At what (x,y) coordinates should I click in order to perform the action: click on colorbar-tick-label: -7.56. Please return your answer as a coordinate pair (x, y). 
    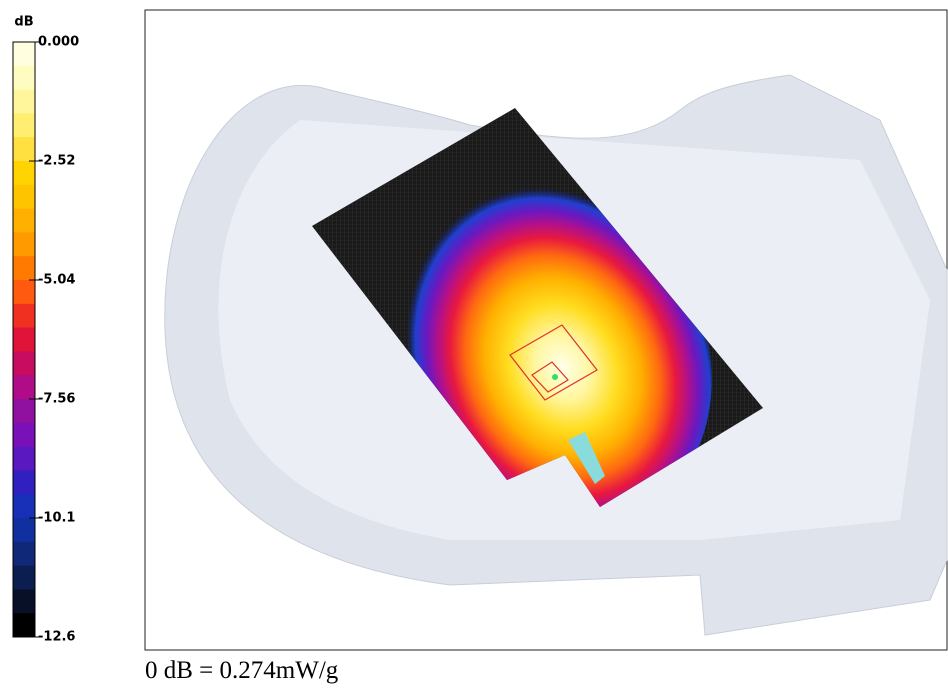
    Looking at the image, I should click on (56, 399).